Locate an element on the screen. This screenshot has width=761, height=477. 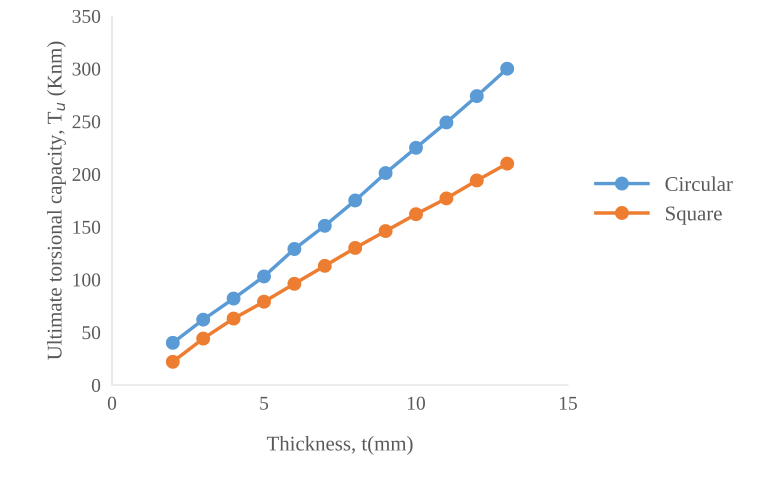
y-axis-title: Ultimate torsional capacity, T$_{u}$ (Knm) is located at coordinates (56, 201).